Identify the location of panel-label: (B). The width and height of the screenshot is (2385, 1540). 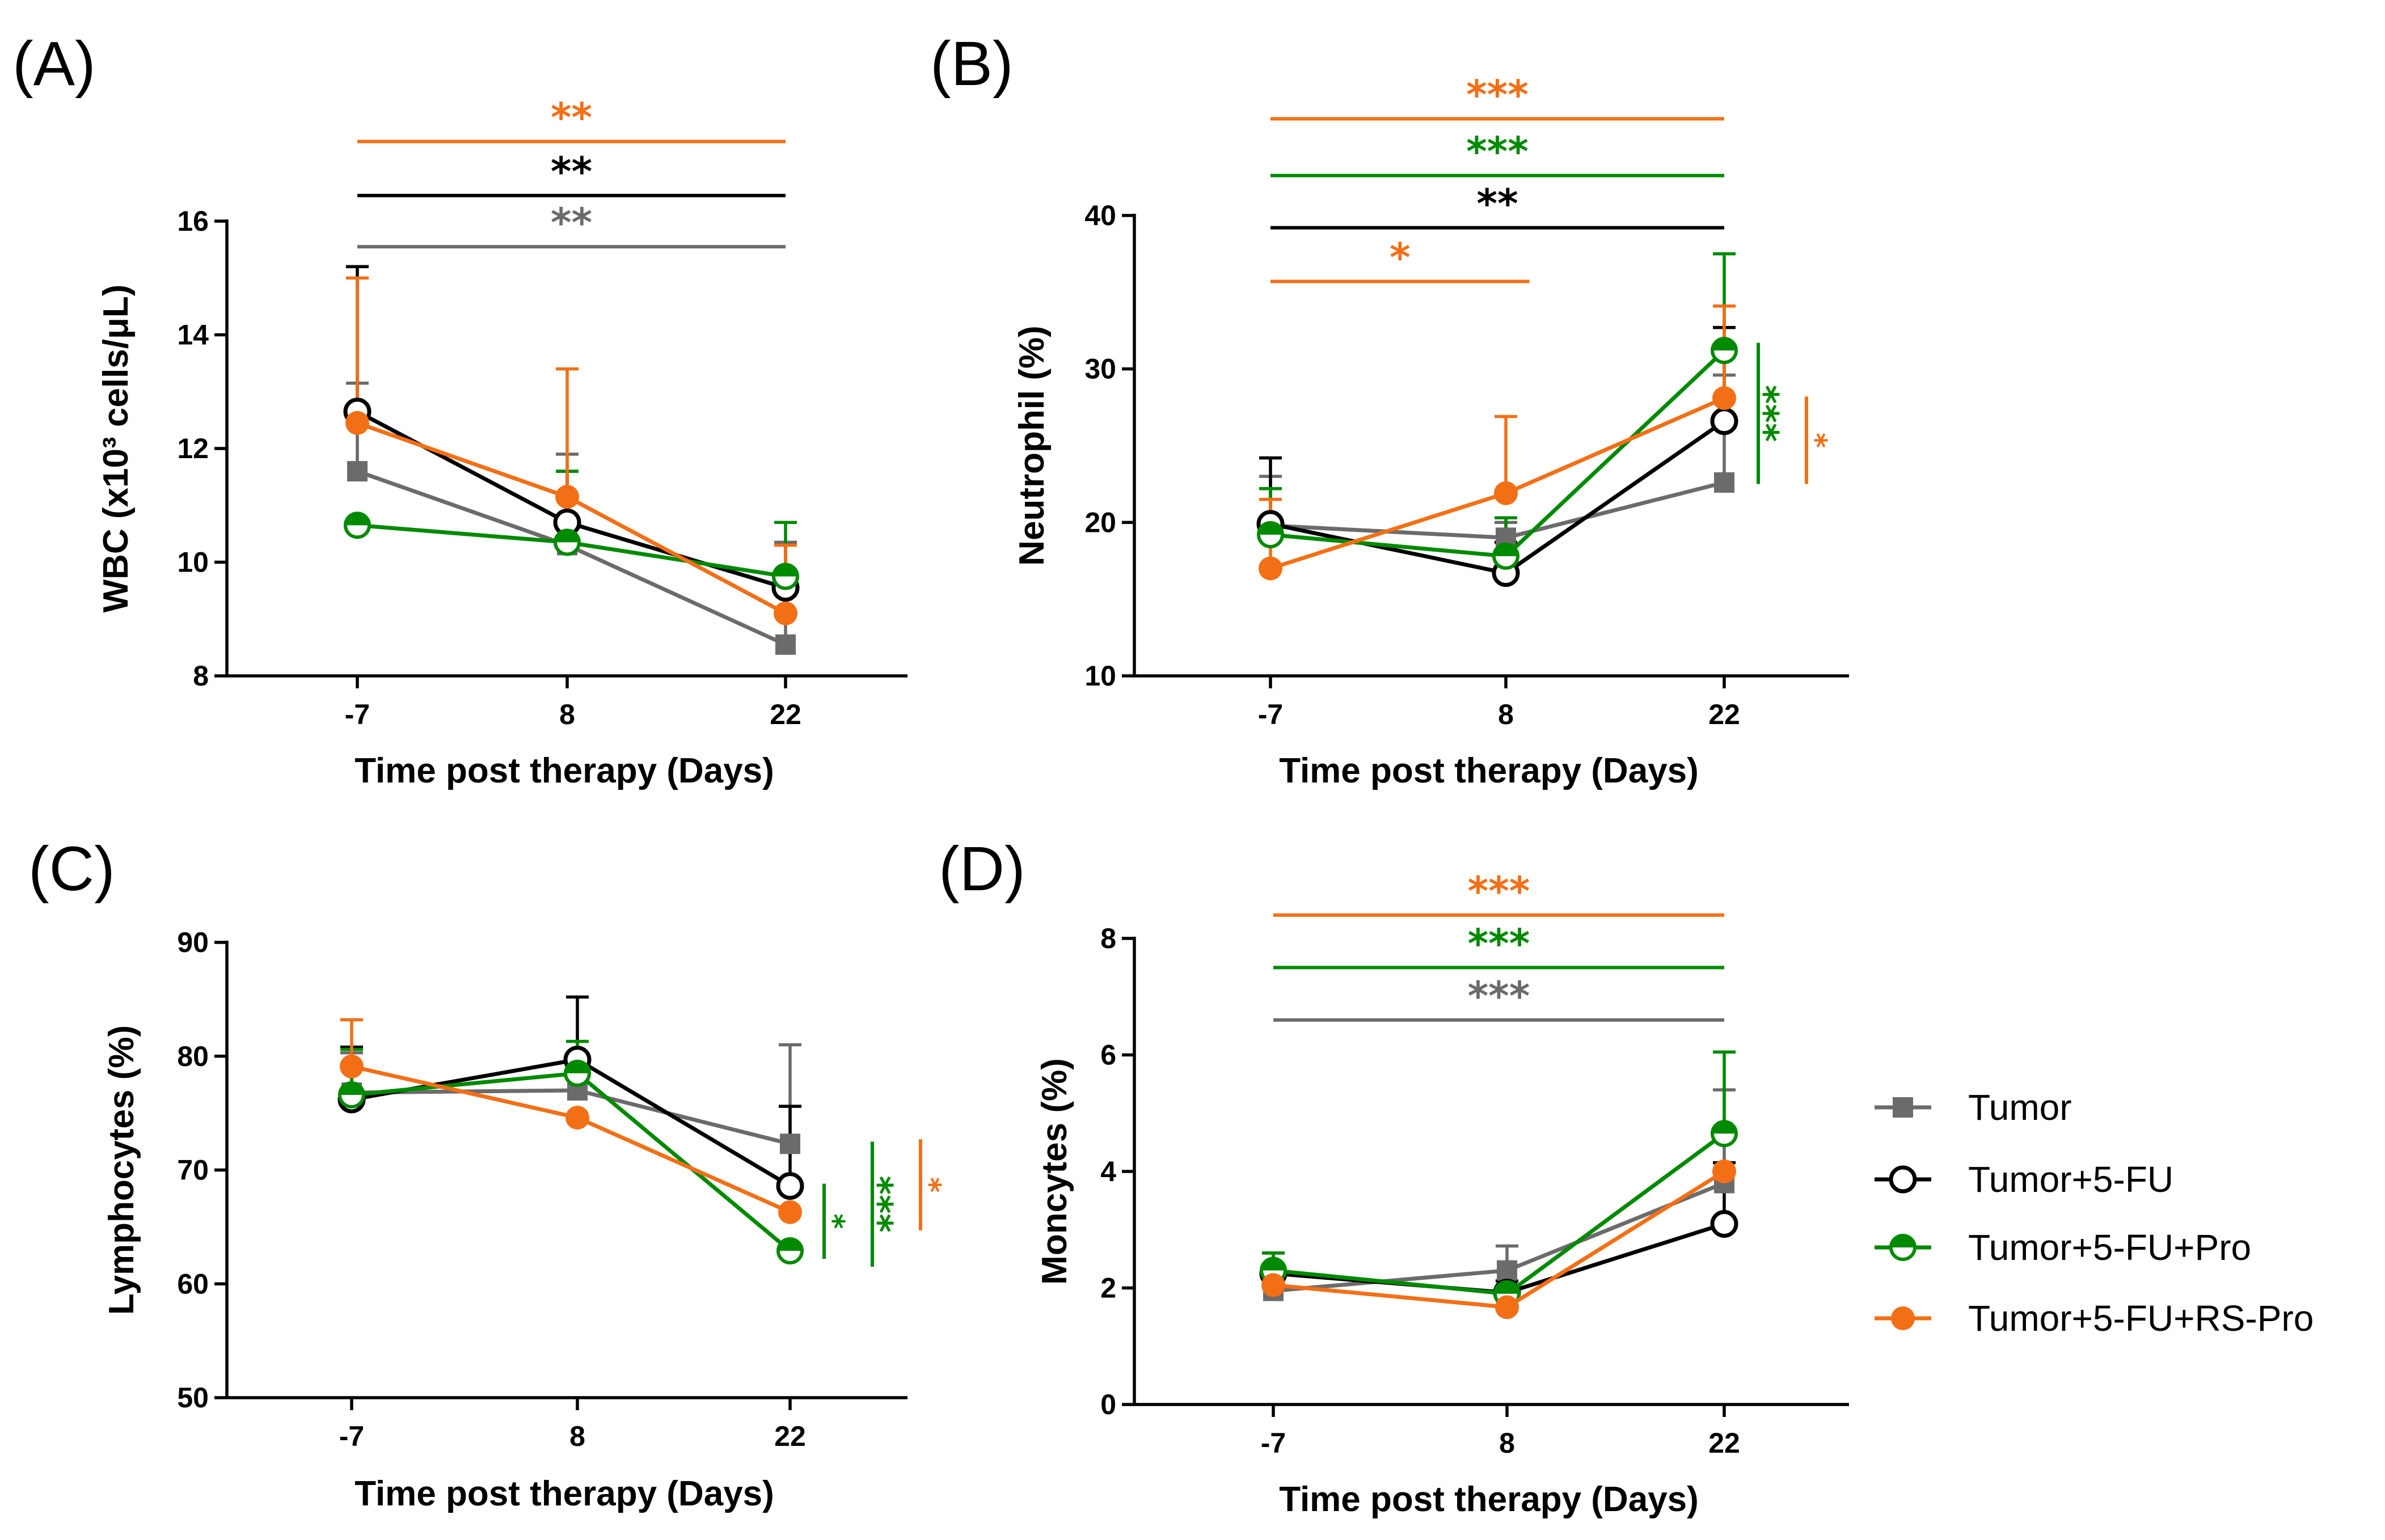
(972, 64).